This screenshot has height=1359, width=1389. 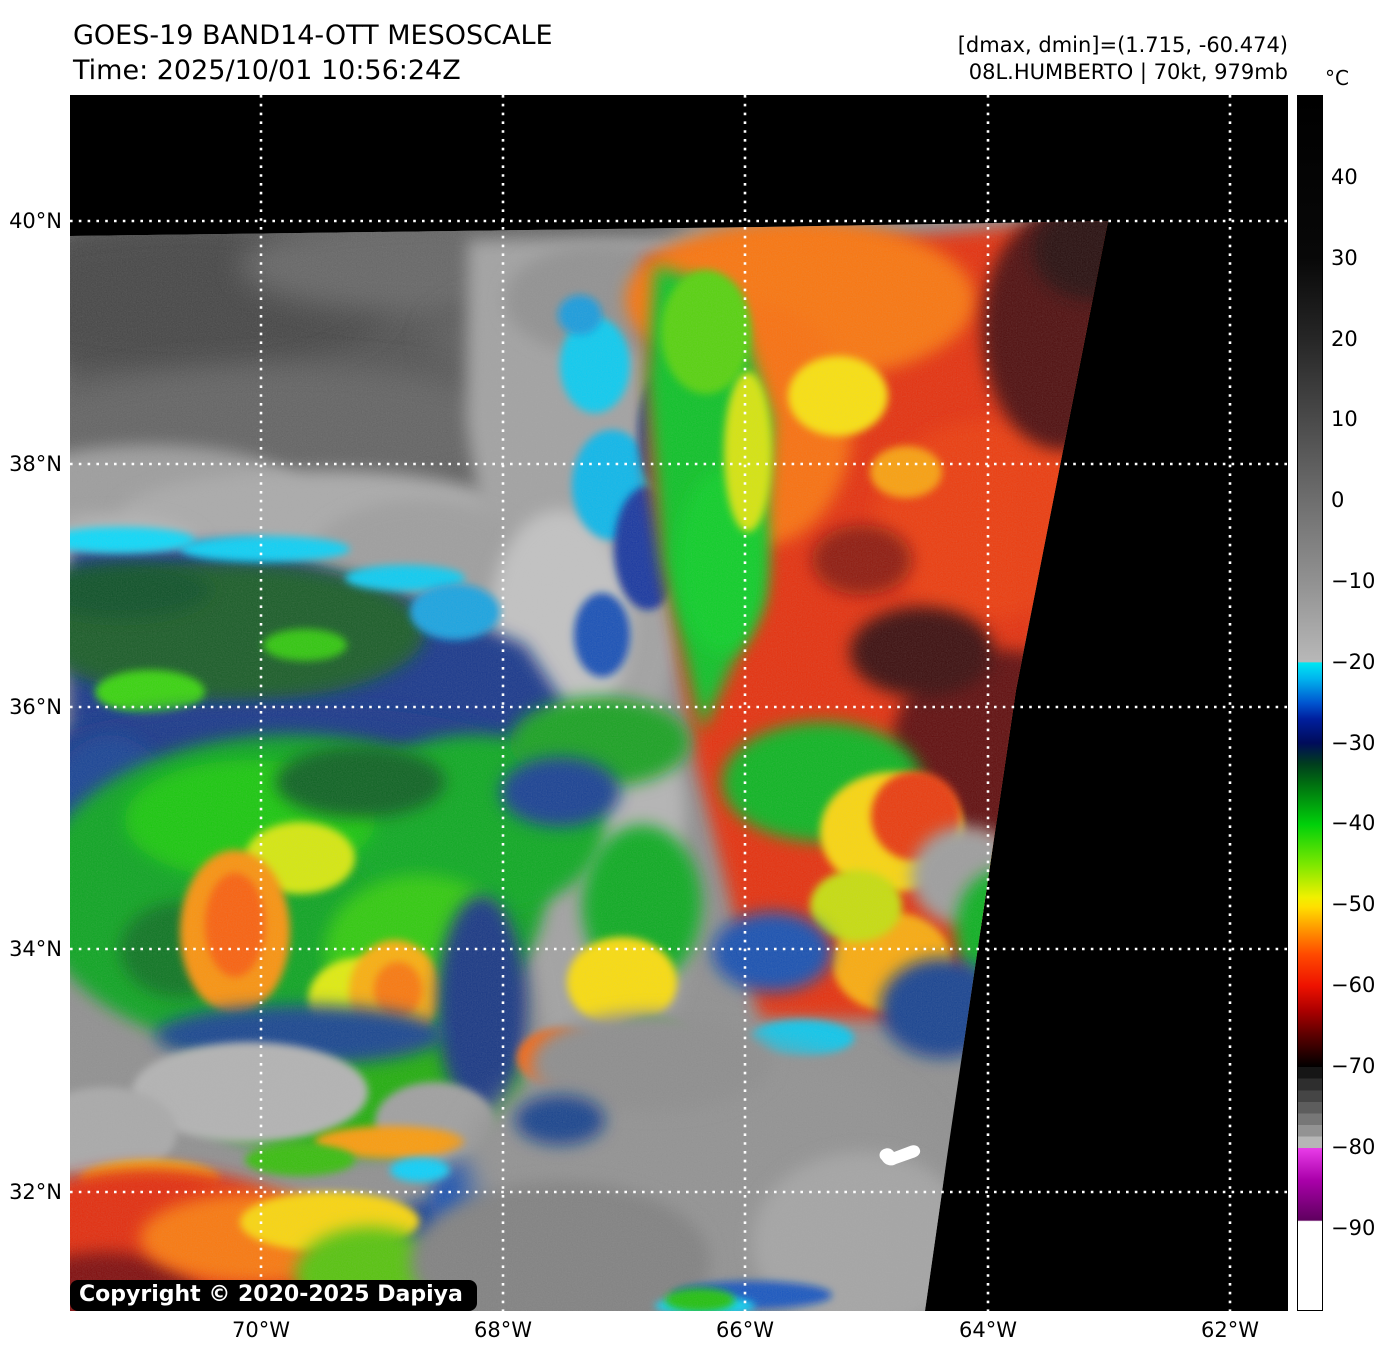 I want to click on page-title: GOES-19 BAND14-OTT MESOSCALE, so click(x=313, y=35).